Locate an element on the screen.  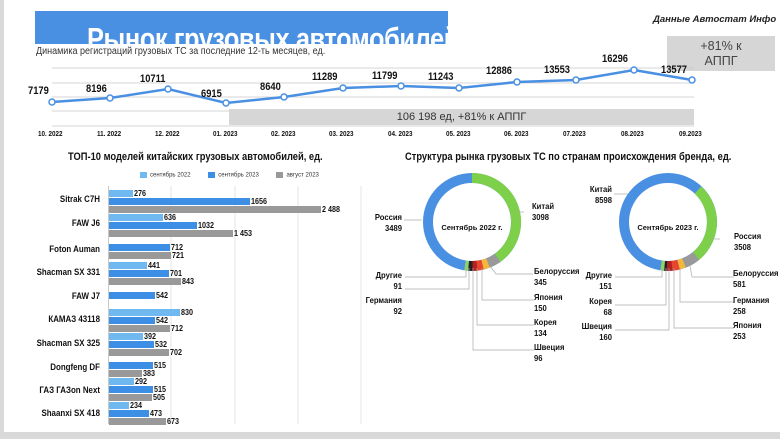
donut-2022-center-label: Сентябрь 2022 г. is located at coordinates (472, 227).